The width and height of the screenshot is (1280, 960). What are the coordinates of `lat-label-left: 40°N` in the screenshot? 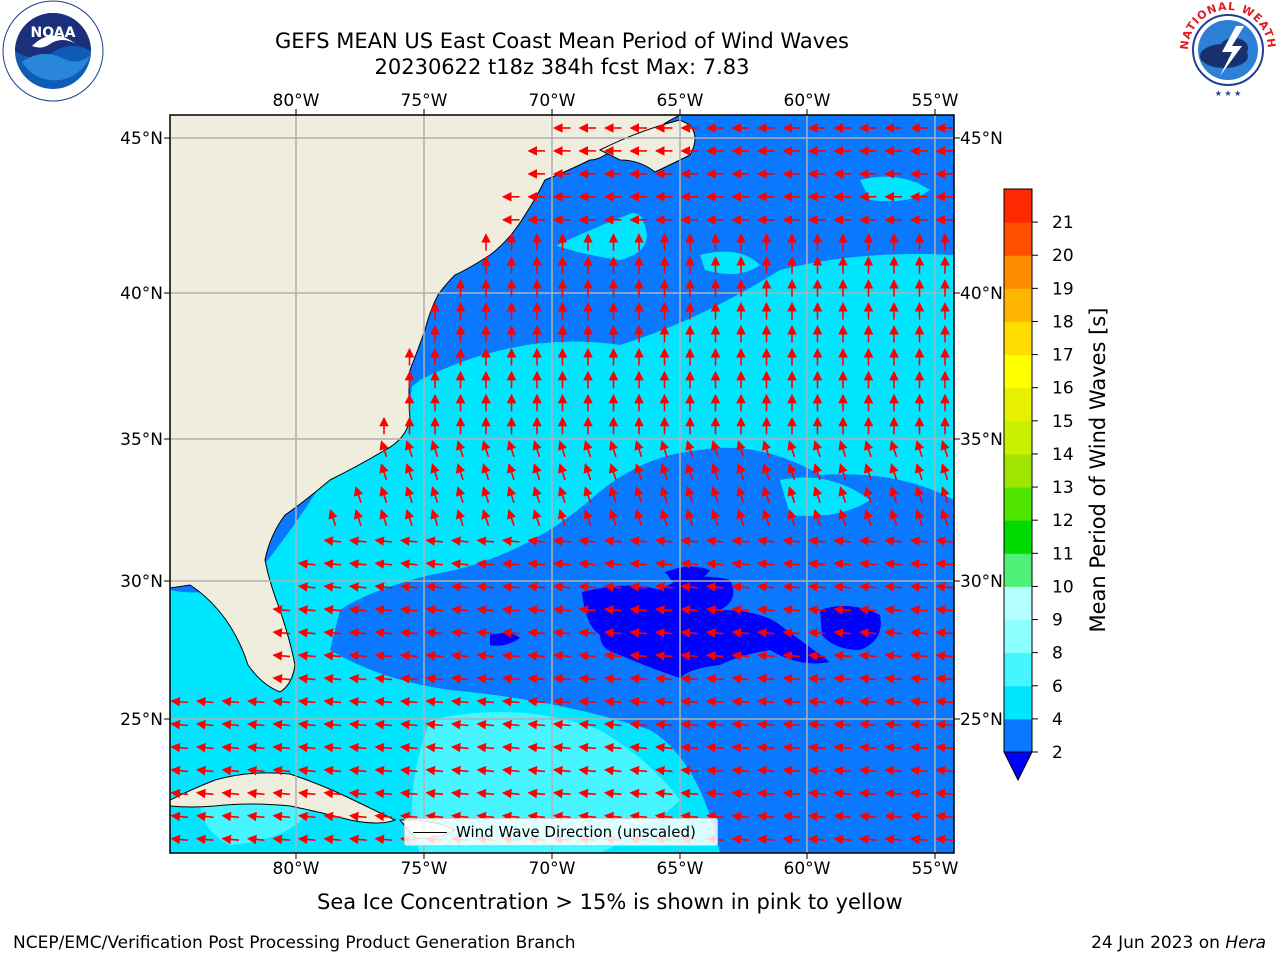 It's located at (141, 294).